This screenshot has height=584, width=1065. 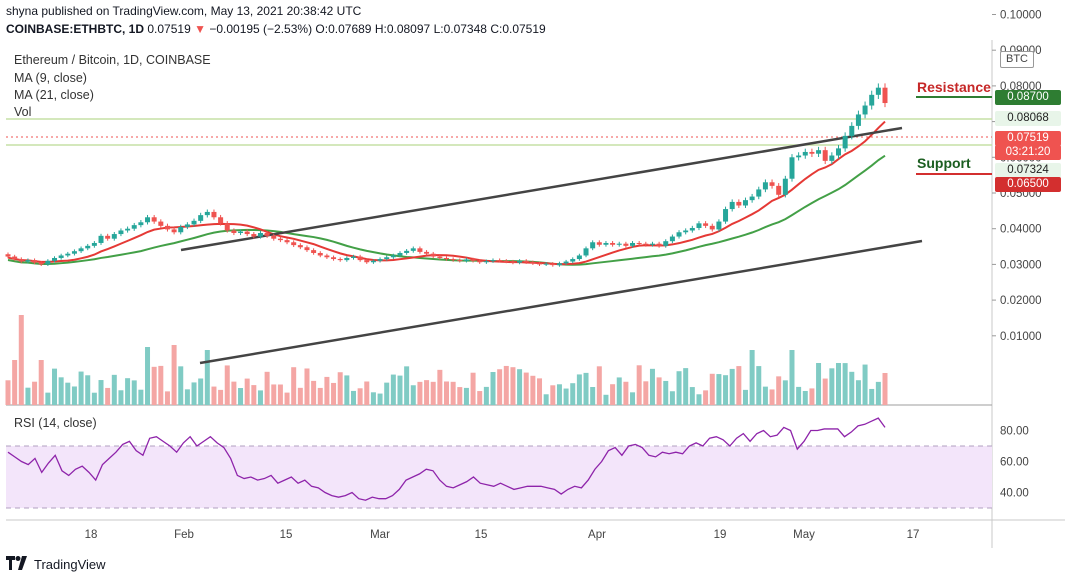 I want to click on currency-badge: BTC, so click(x=1017, y=59).